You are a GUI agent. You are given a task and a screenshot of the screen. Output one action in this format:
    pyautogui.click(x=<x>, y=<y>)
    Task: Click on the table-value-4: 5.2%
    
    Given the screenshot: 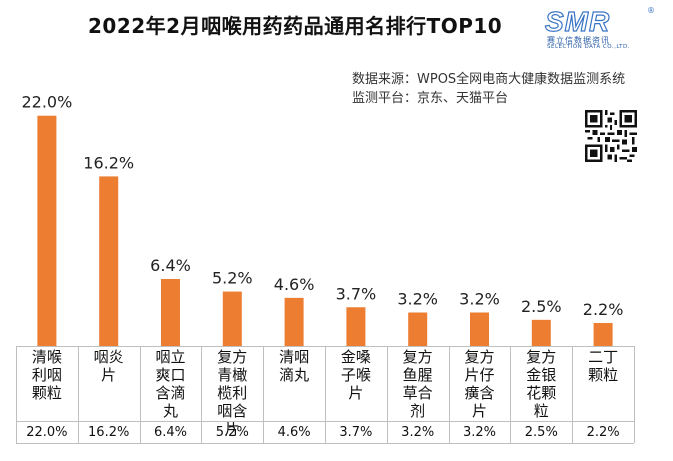 What is the action you would take?
    pyautogui.click(x=232, y=432)
    